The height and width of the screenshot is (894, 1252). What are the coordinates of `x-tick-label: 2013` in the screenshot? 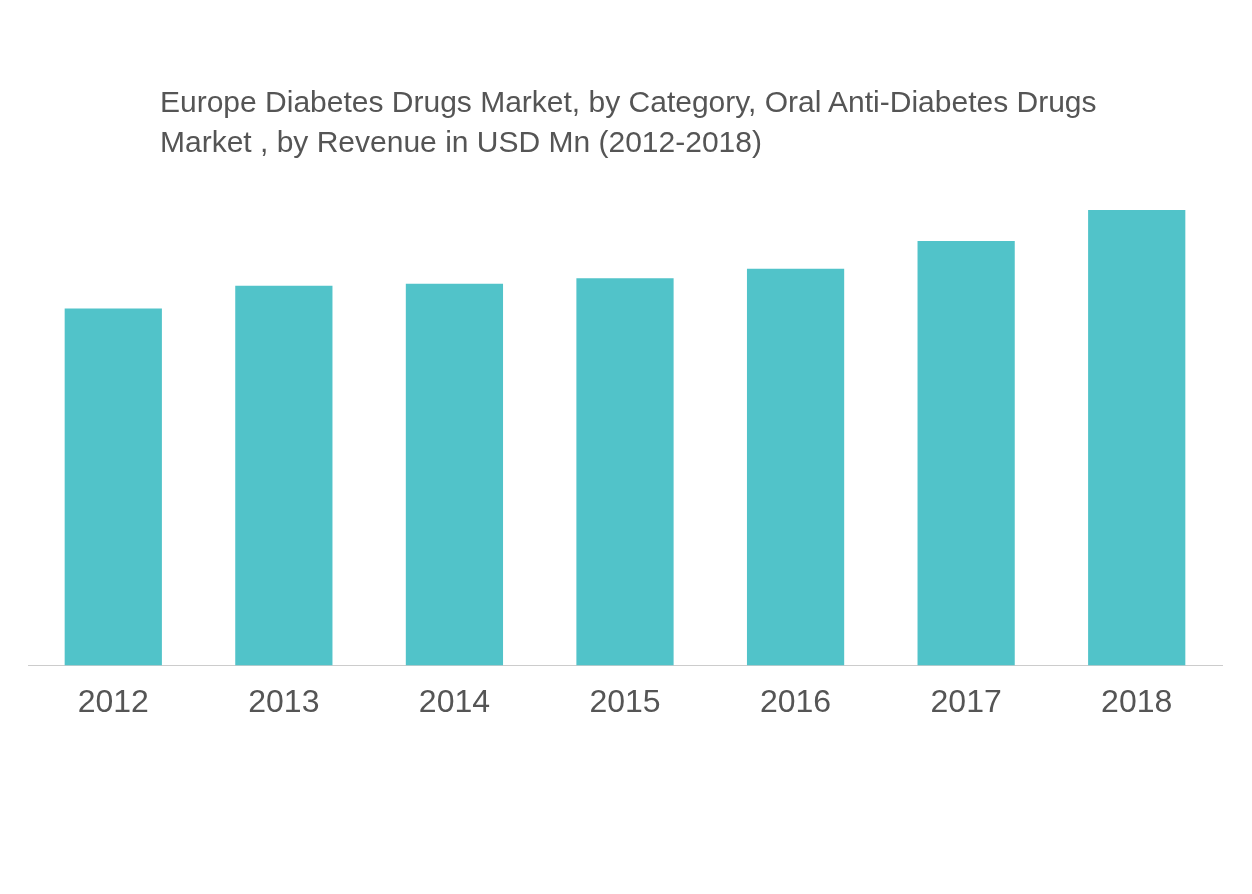 It's located at (284, 700).